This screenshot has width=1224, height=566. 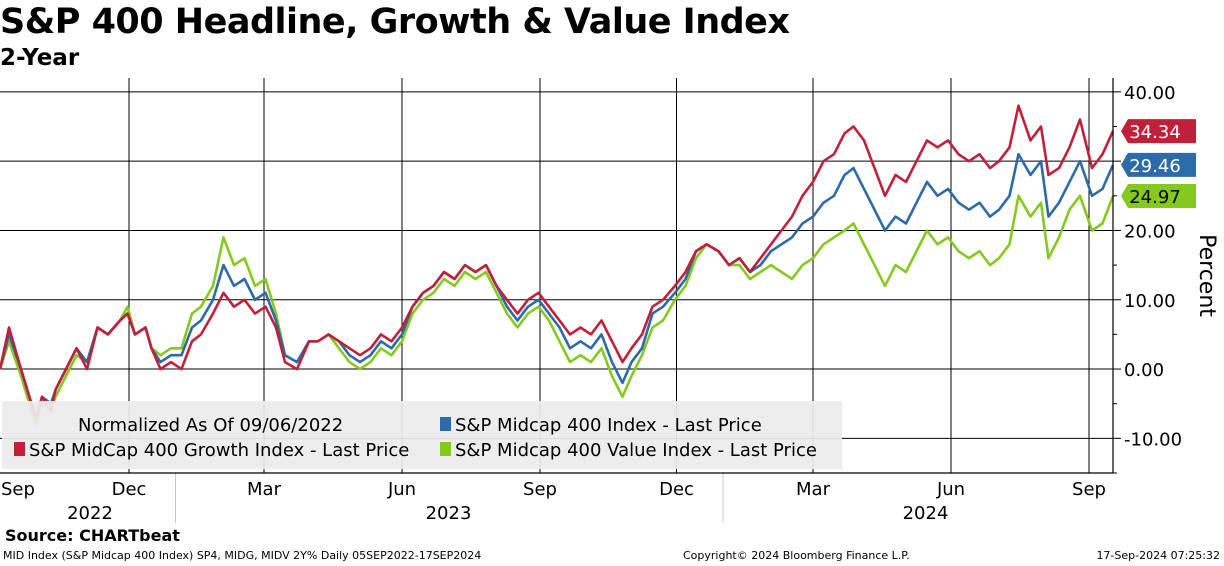 What do you see at coordinates (395, 22) in the screenshot?
I see `chart-title: S&P 400 Headline, Growth & Value Index` at bounding box center [395, 22].